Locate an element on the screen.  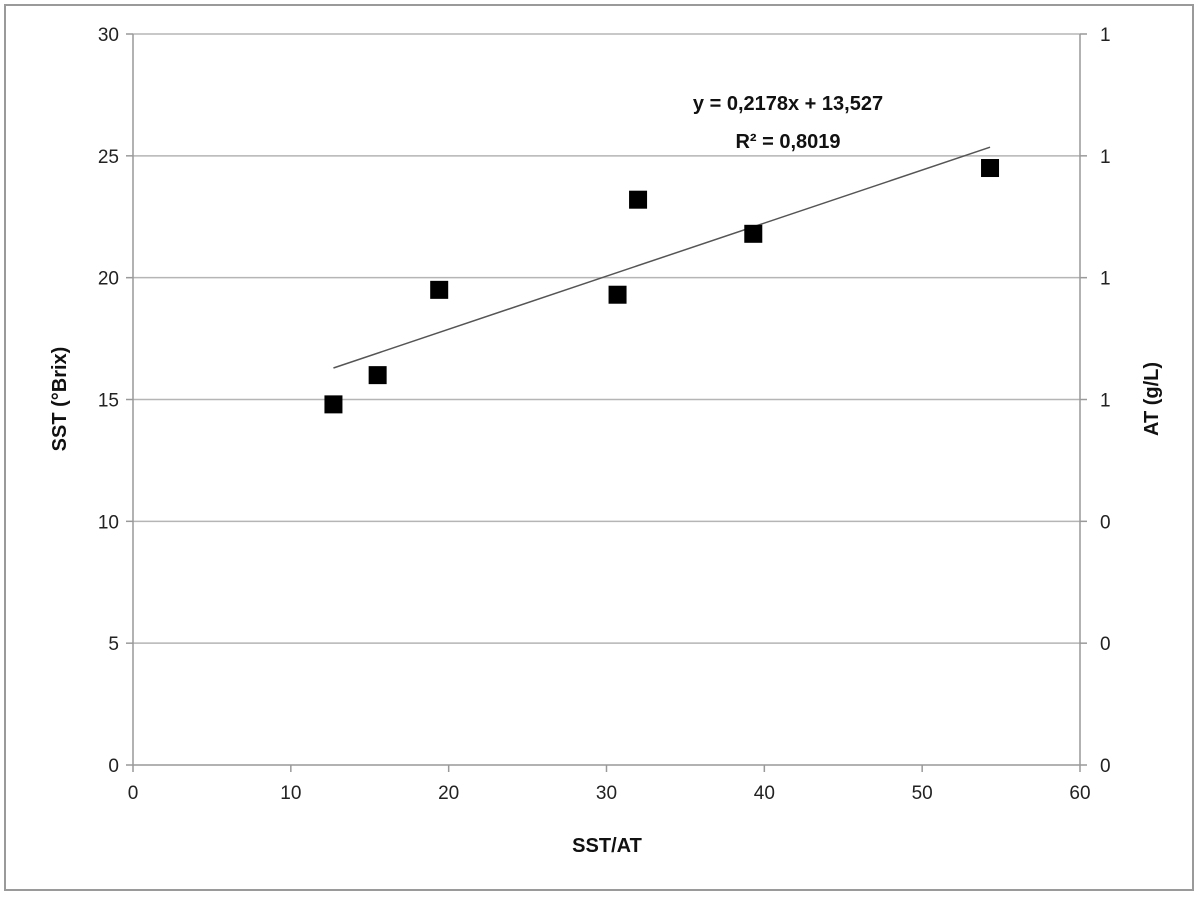
y-tick-label: 0 is located at coordinates (113, 766).